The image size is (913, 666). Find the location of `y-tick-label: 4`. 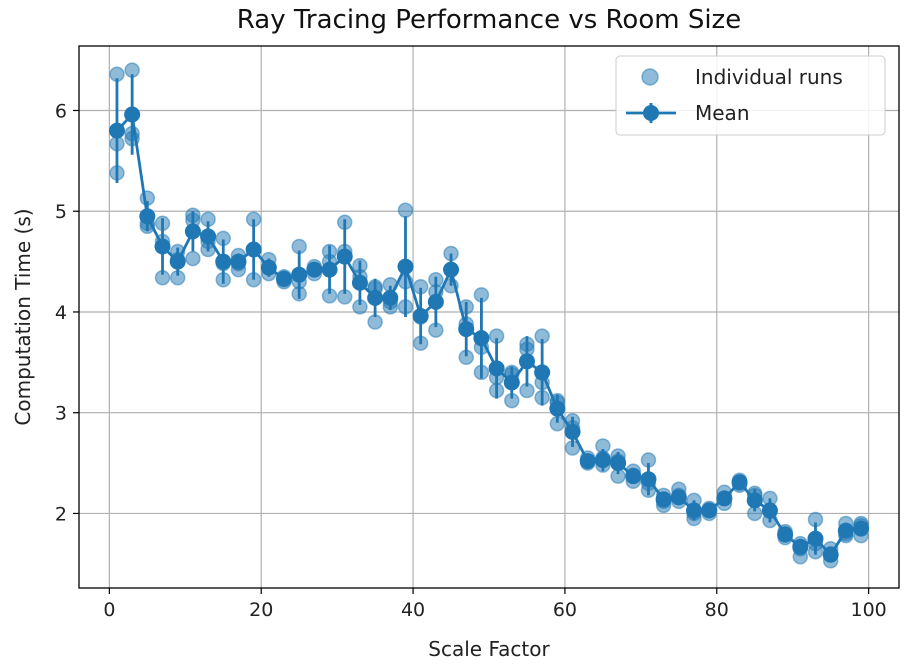

y-tick-label: 4 is located at coordinates (61, 313).